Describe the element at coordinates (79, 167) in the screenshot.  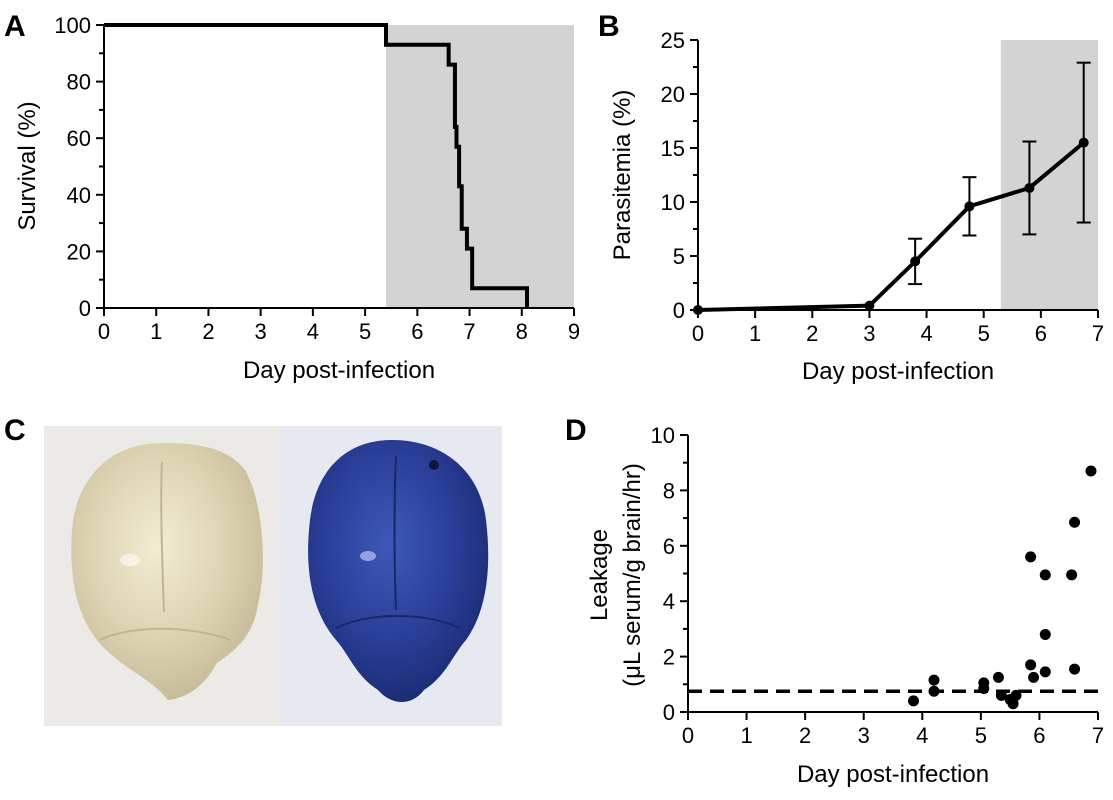
I see `panel-a-y-ticks: 0 20 40 60 80 100` at that location.